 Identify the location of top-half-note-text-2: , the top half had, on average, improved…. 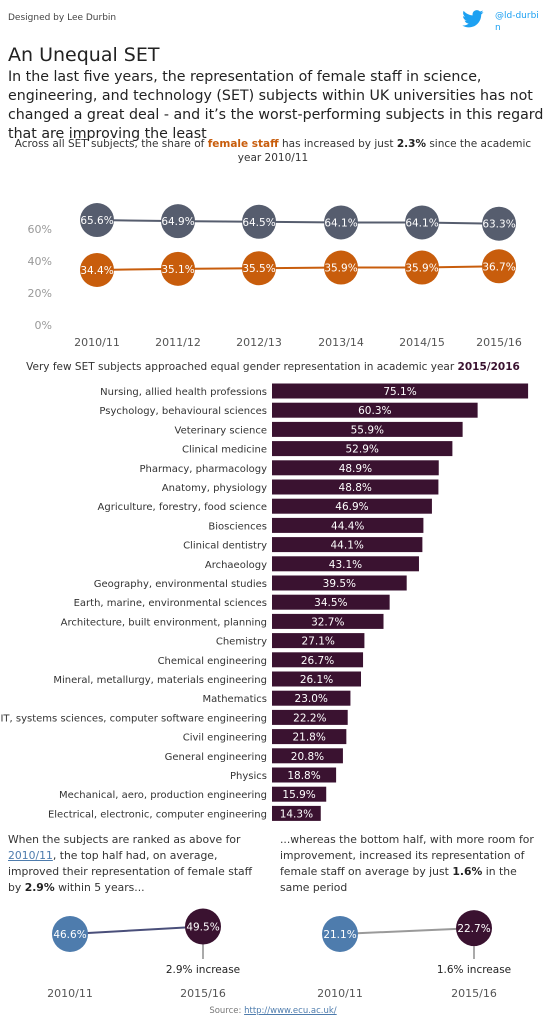
(130, 871).